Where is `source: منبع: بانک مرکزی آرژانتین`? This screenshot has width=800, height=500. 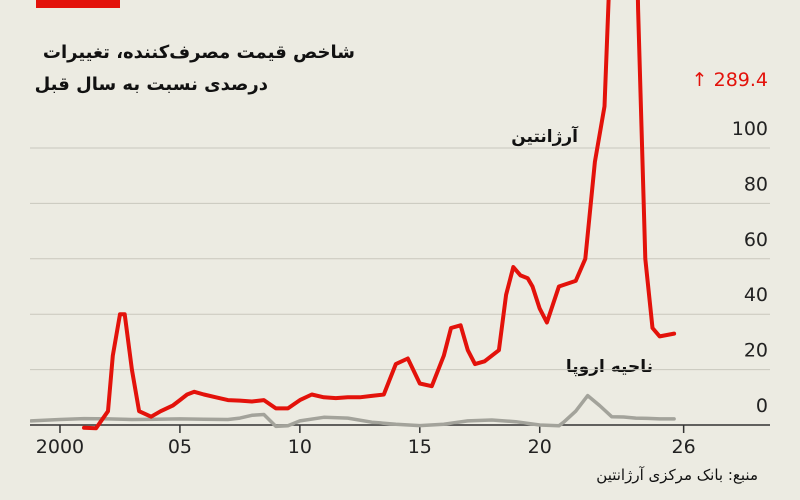 source: منبع: بانک مرکزی آرژانتین is located at coordinates (677, 475).